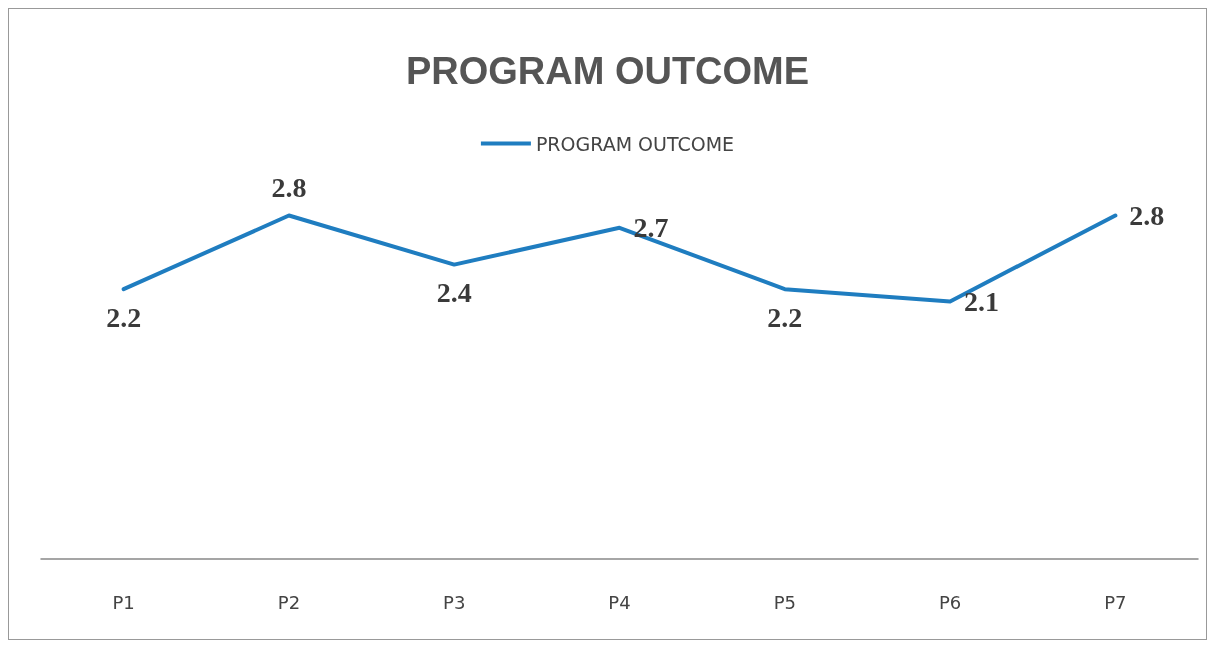 Image resolution: width=1215 pixels, height=648 pixels. I want to click on x-tick-label: P7, so click(1115, 602).